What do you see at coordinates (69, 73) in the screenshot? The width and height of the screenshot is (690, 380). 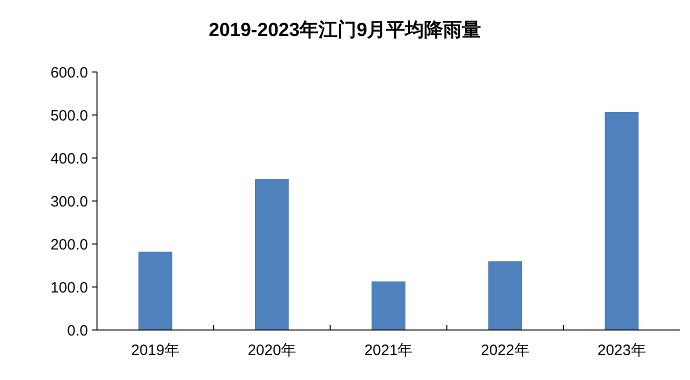 I see `y-tick-label: 600.0` at bounding box center [69, 73].